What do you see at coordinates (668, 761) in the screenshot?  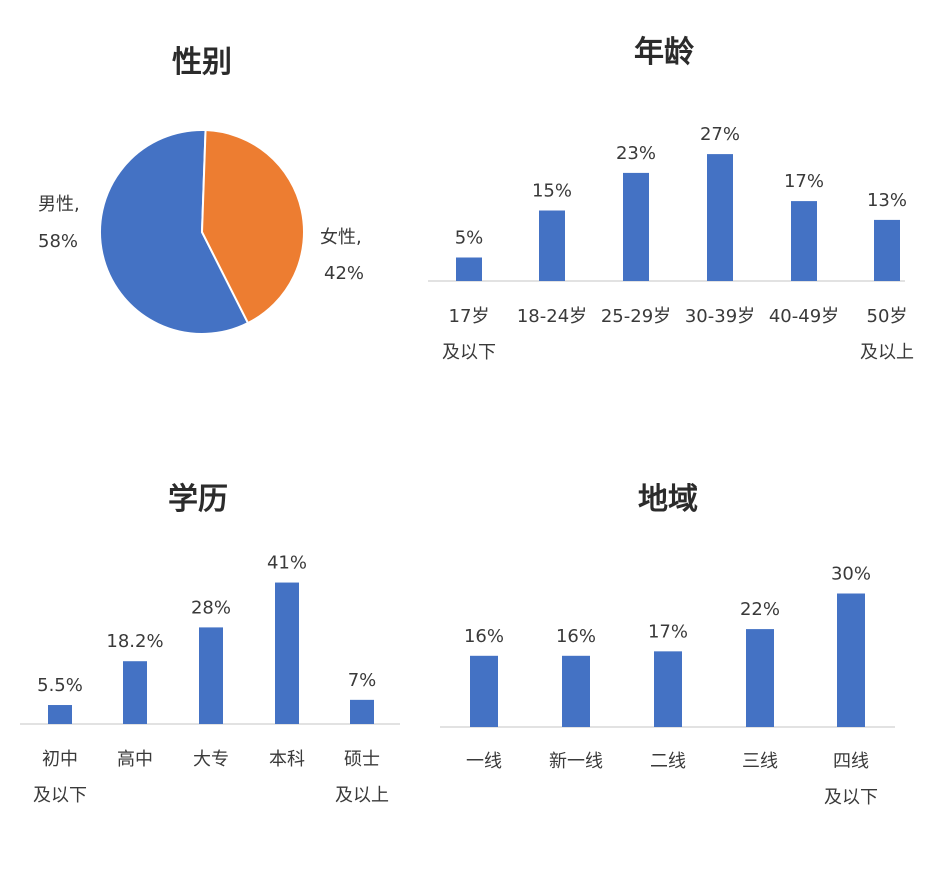 I see `region-category-label: 二线` at bounding box center [668, 761].